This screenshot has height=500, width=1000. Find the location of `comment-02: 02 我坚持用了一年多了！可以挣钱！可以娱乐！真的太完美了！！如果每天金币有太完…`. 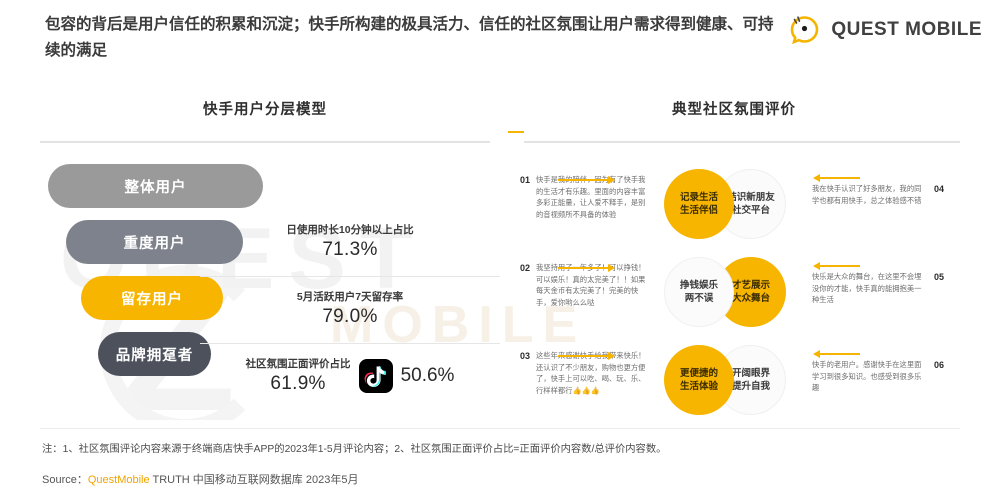

comment-02: 02 我坚持用了一年多了！可以挣钱！可以娱乐！真的太完美了！！如果每天金币有太完… is located at coordinates (586, 285).